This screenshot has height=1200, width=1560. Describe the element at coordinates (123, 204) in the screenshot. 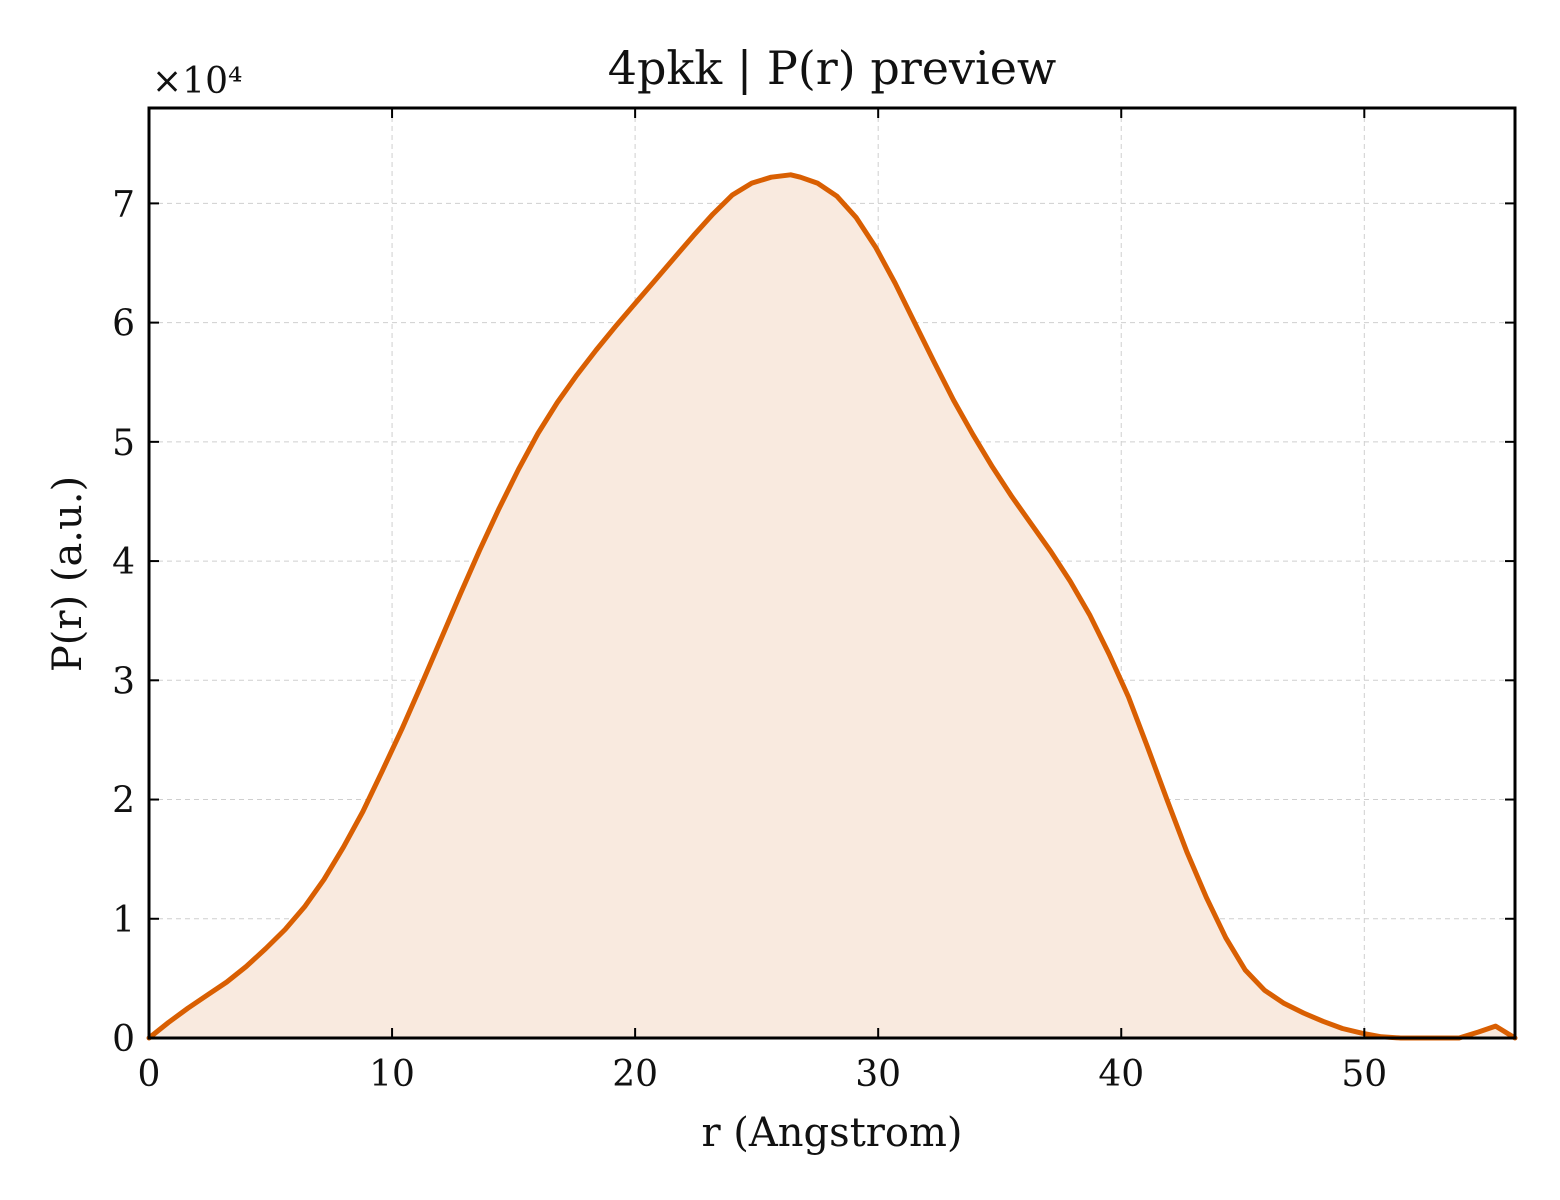

I see `y-tick-label: 7` at that location.